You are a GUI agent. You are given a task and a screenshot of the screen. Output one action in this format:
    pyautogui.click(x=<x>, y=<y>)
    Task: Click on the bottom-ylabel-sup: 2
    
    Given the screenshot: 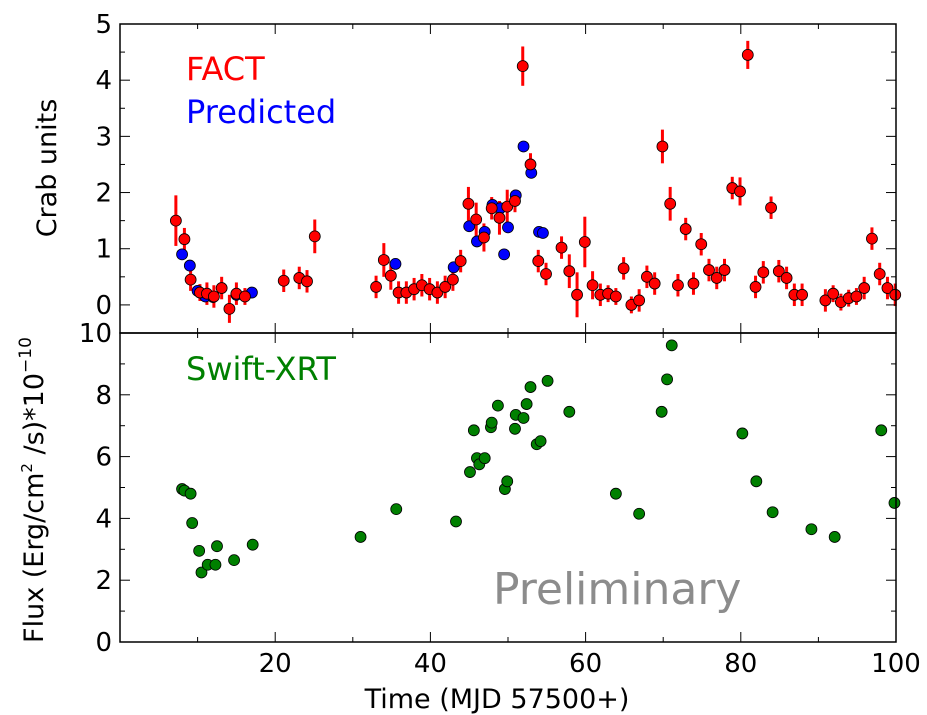 What is the action you would take?
    pyautogui.click(x=27, y=468)
    